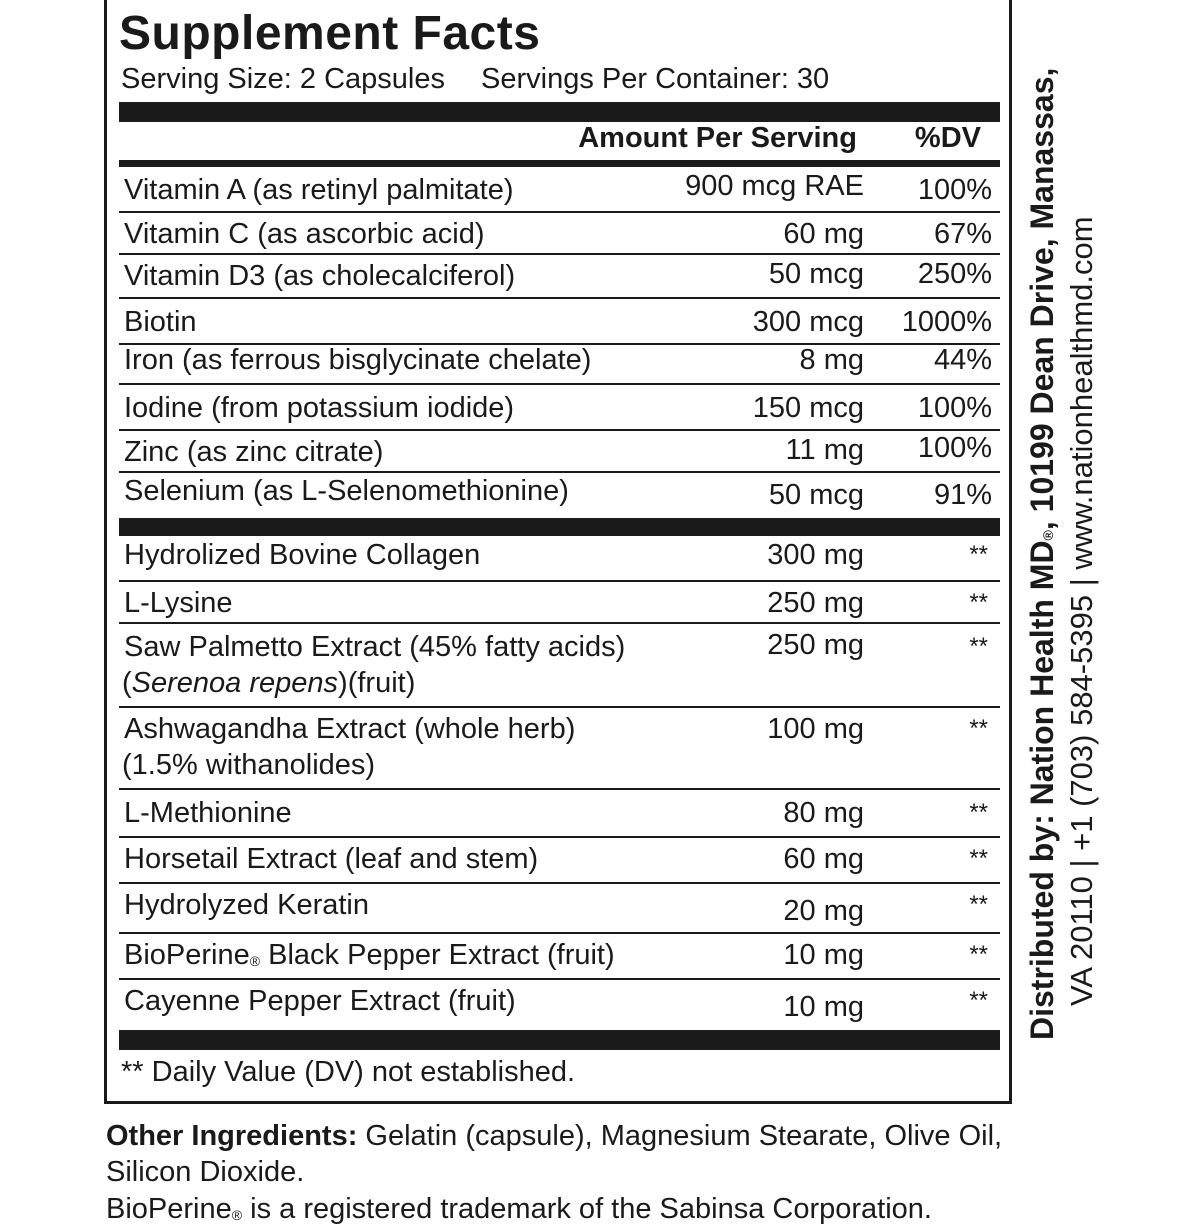  I want to click on ingredient-amount: 300 mg, so click(815, 555).